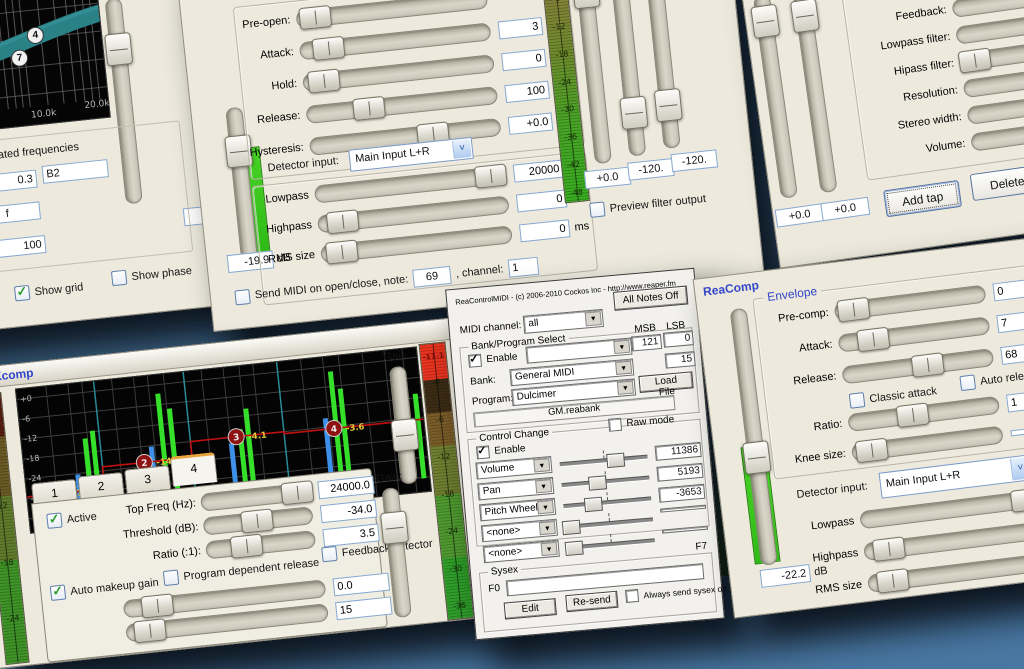 This screenshot has width=1024, height=669. Describe the element at coordinates (765, 21) in the screenshot. I see `delay-wet-thumb` at that location.